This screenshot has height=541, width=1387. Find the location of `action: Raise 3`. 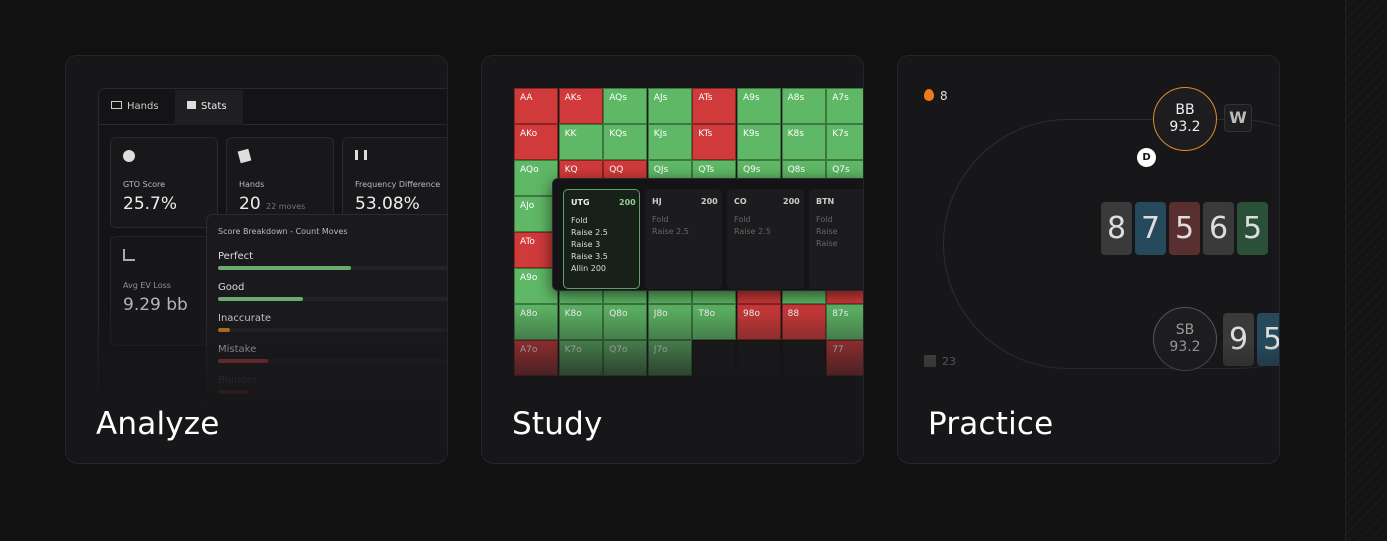

action: Raise 3 is located at coordinates (586, 244).